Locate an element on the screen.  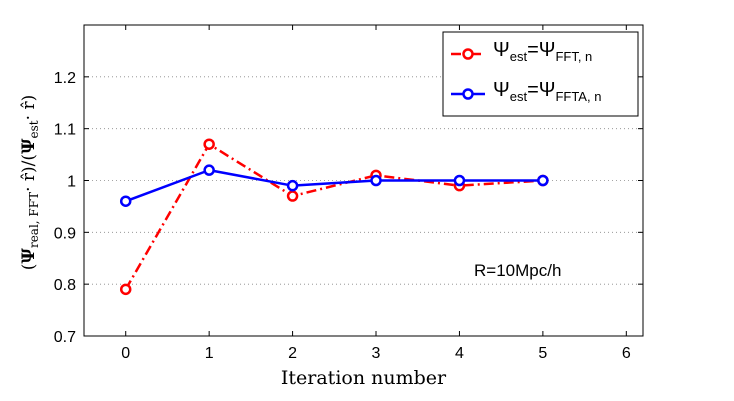
legend-box is located at coordinates (540, 74).